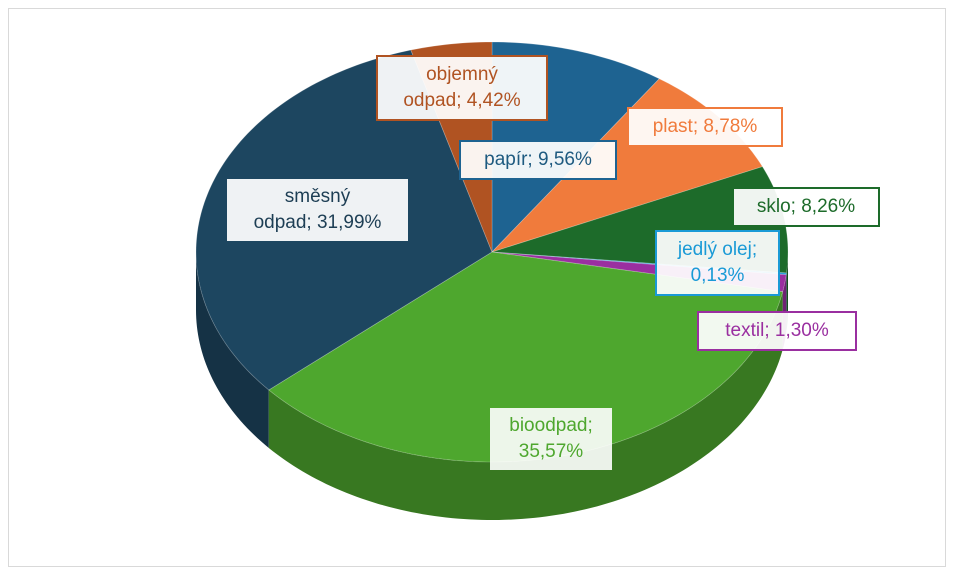  What do you see at coordinates (551, 439) in the screenshot?
I see `data-label: bioodpad; 35,57%` at bounding box center [551, 439].